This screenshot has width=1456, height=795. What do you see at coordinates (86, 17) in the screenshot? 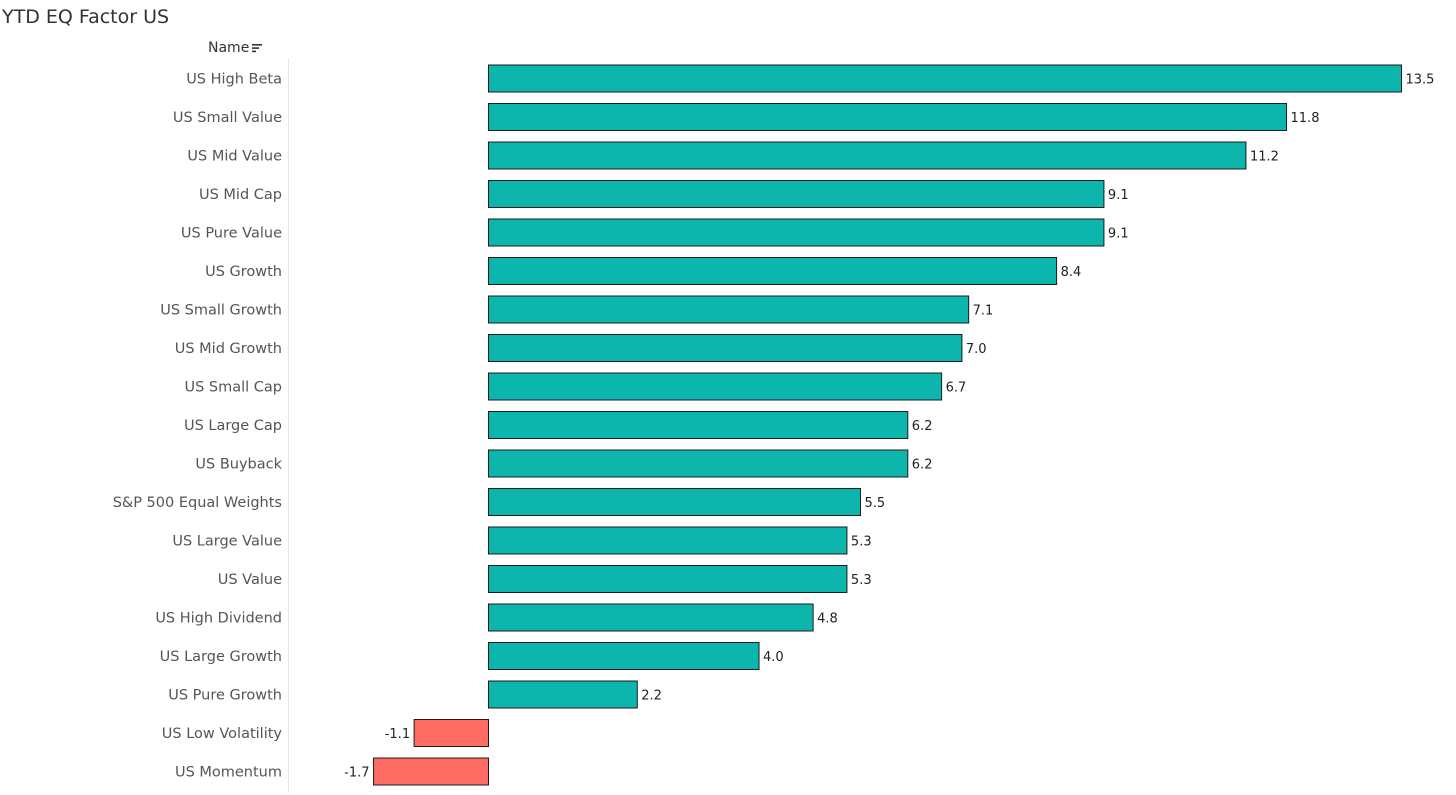
I see `chart-title: YTD EQ Factor US` at bounding box center [86, 17].